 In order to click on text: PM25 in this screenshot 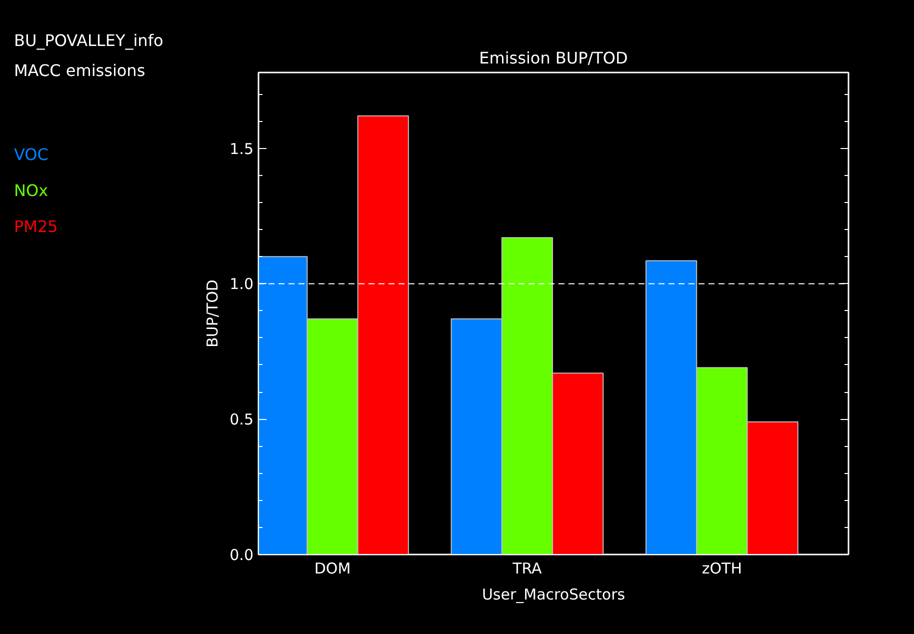, I will do `click(36, 227)`.